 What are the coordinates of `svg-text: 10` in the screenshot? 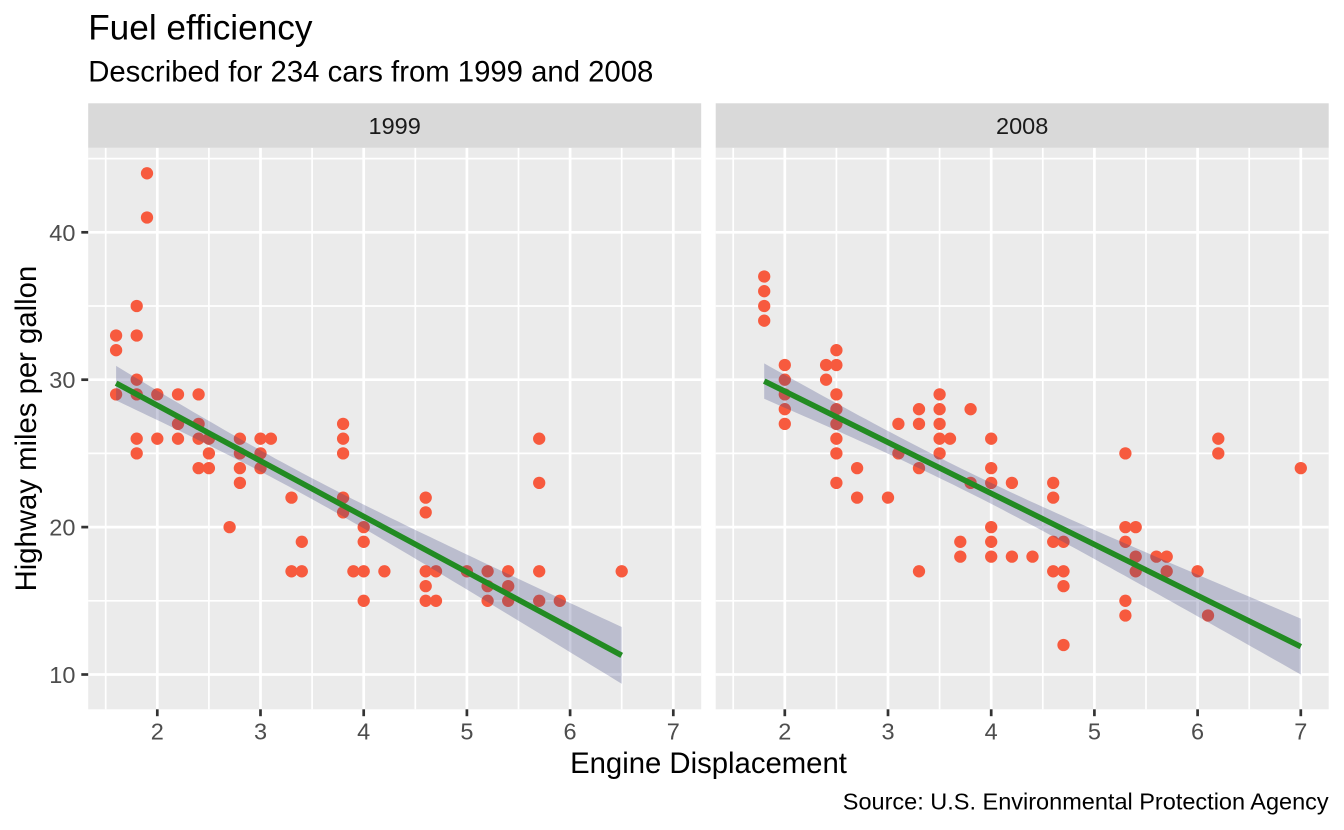 It's located at (62, 675).